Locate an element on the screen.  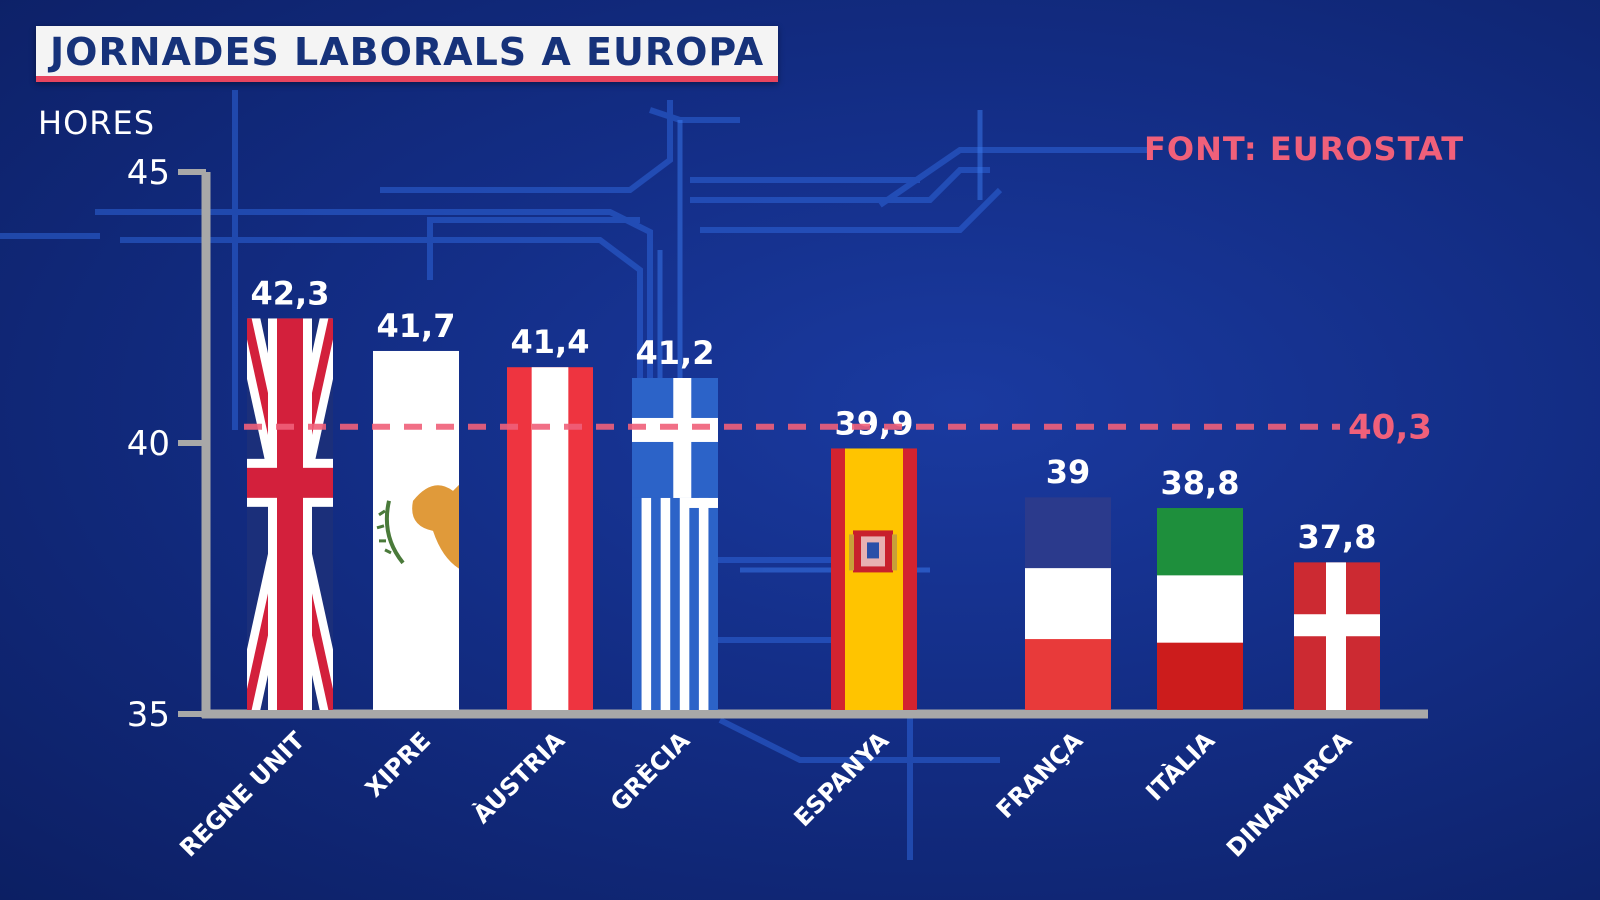
denmark-flag is located at coordinates (1337, 636).